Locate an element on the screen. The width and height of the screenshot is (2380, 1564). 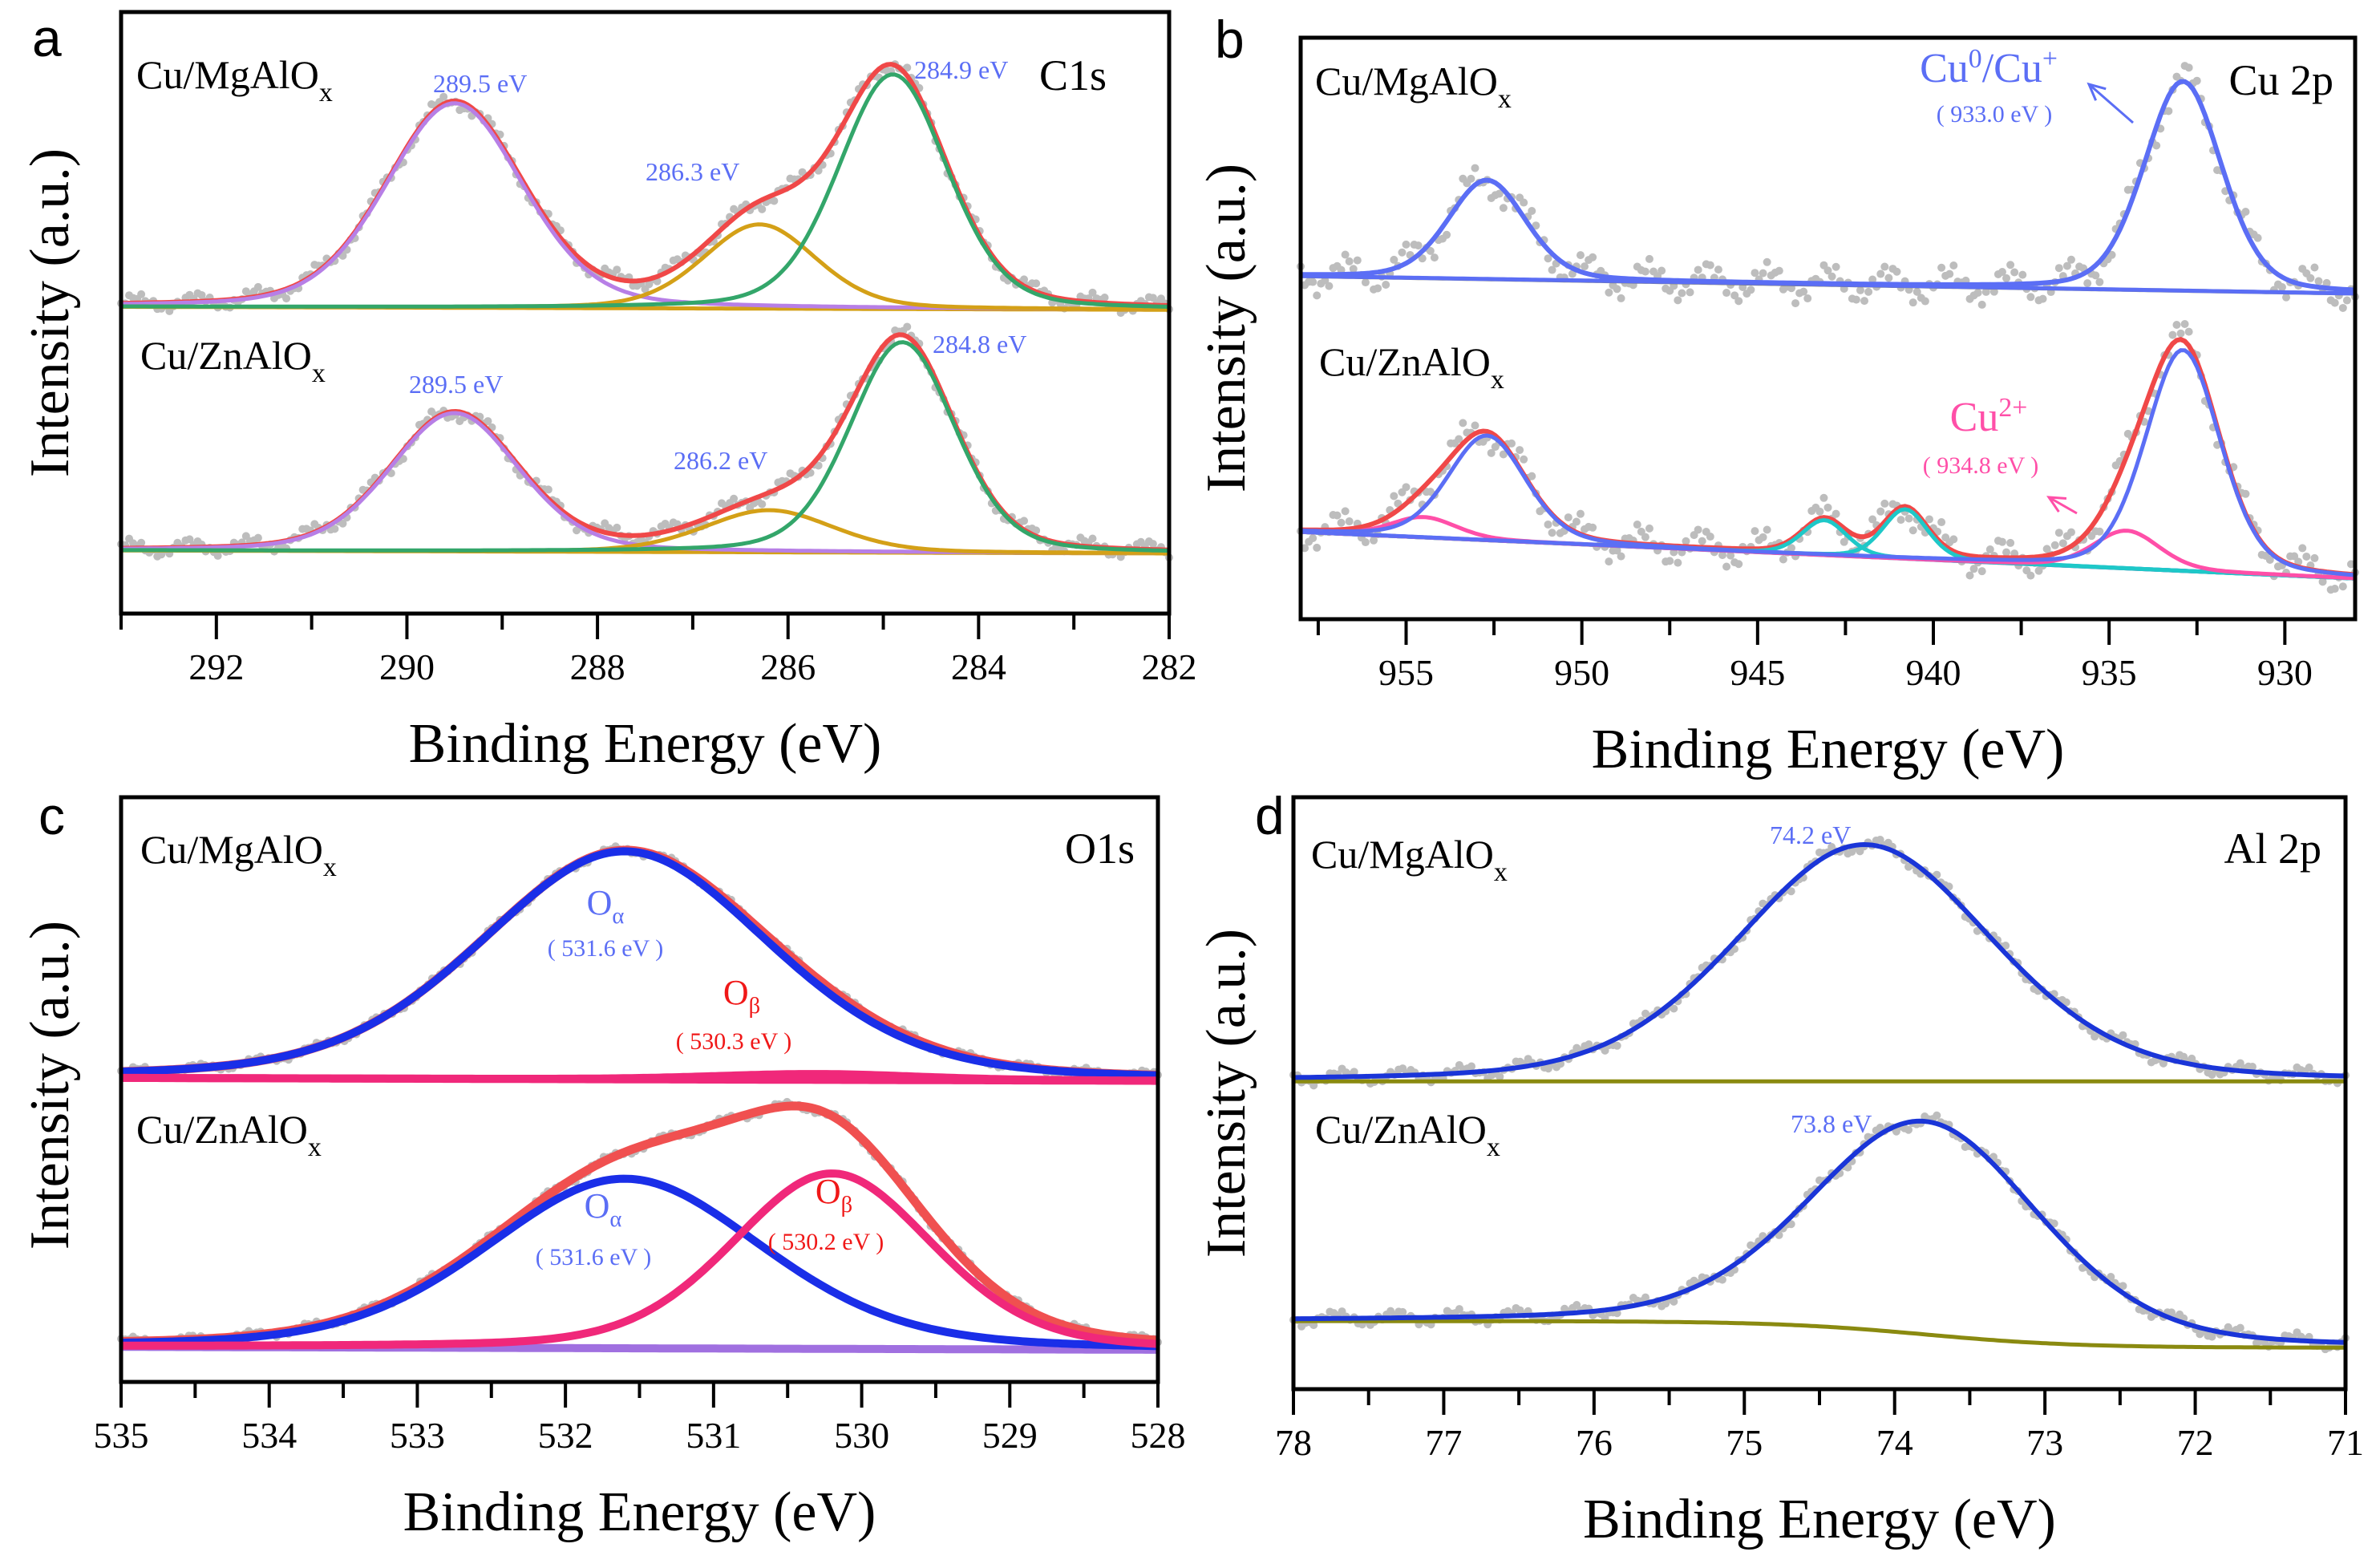
peak-label: 289.5 eV is located at coordinates (456, 384).